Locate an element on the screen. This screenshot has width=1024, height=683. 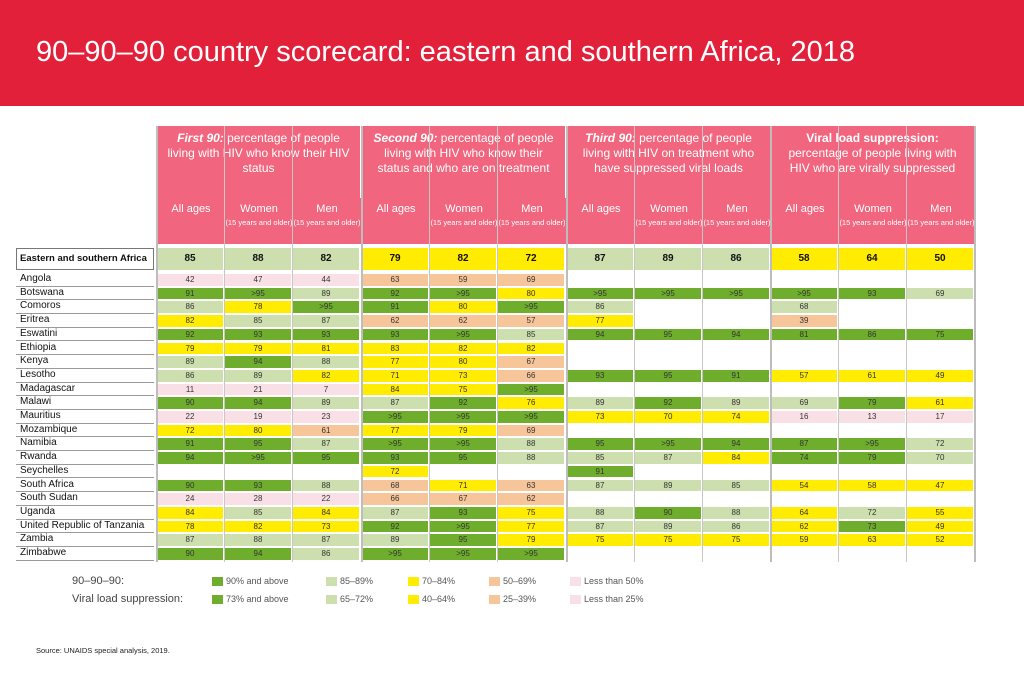
table-cell: 81 is located at coordinates (804, 334).